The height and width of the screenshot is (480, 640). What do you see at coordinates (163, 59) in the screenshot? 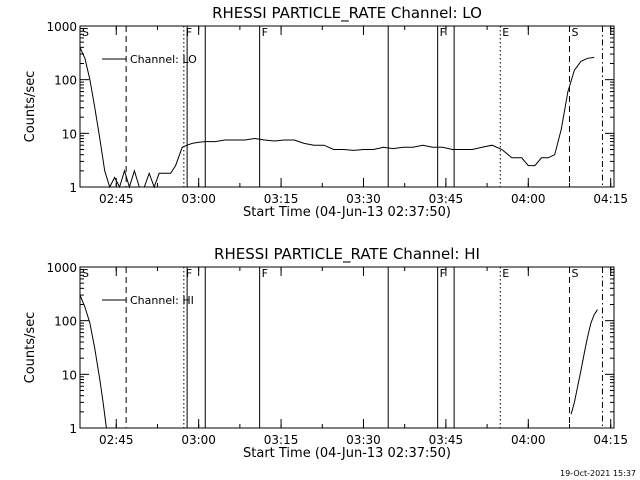
I see `legend-label: Channel: LO` at bounding box center [163, 59].